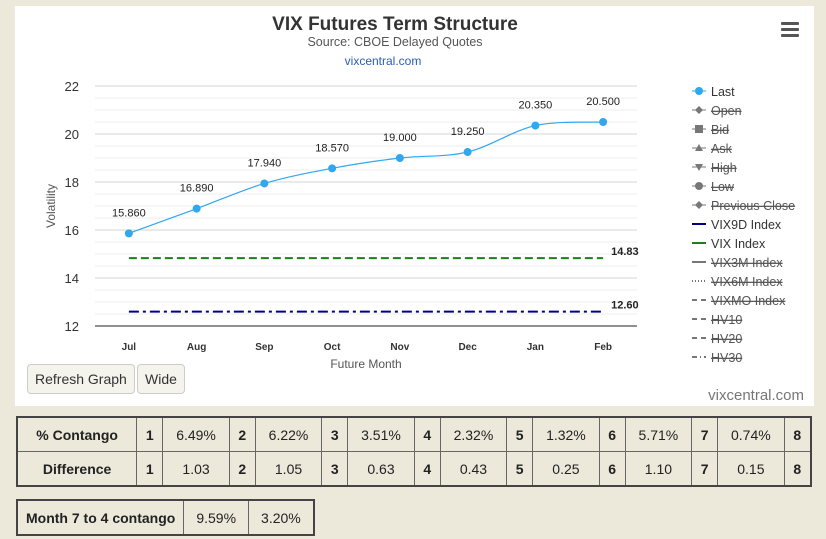 The image size is (826, 539). What do you see at coordinates (72, 326) in the screenshot?
I see `y-tick-label: 12` at bounding box center [72, 326].